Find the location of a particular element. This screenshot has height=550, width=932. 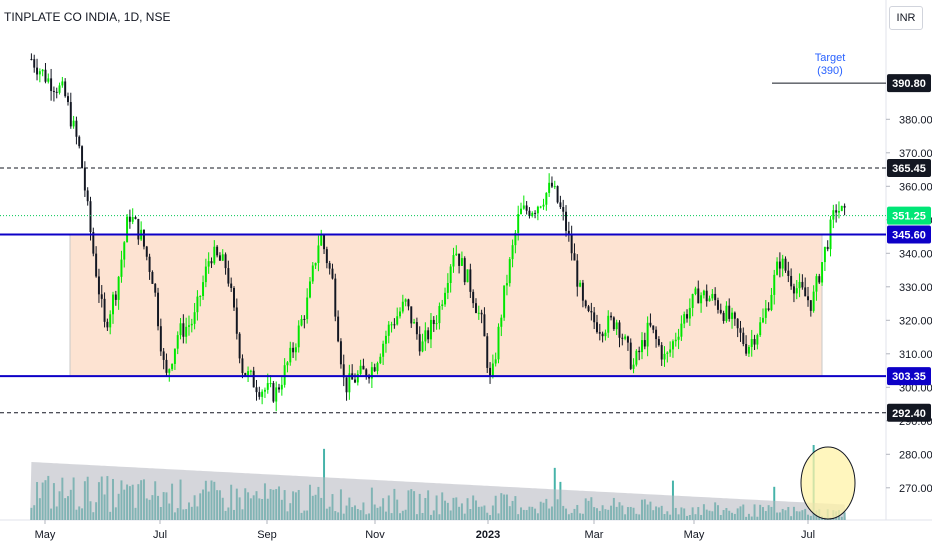

chart-title: TINPLATE CO INDIA, 1D, NSE is located at coordinates (87, 17).